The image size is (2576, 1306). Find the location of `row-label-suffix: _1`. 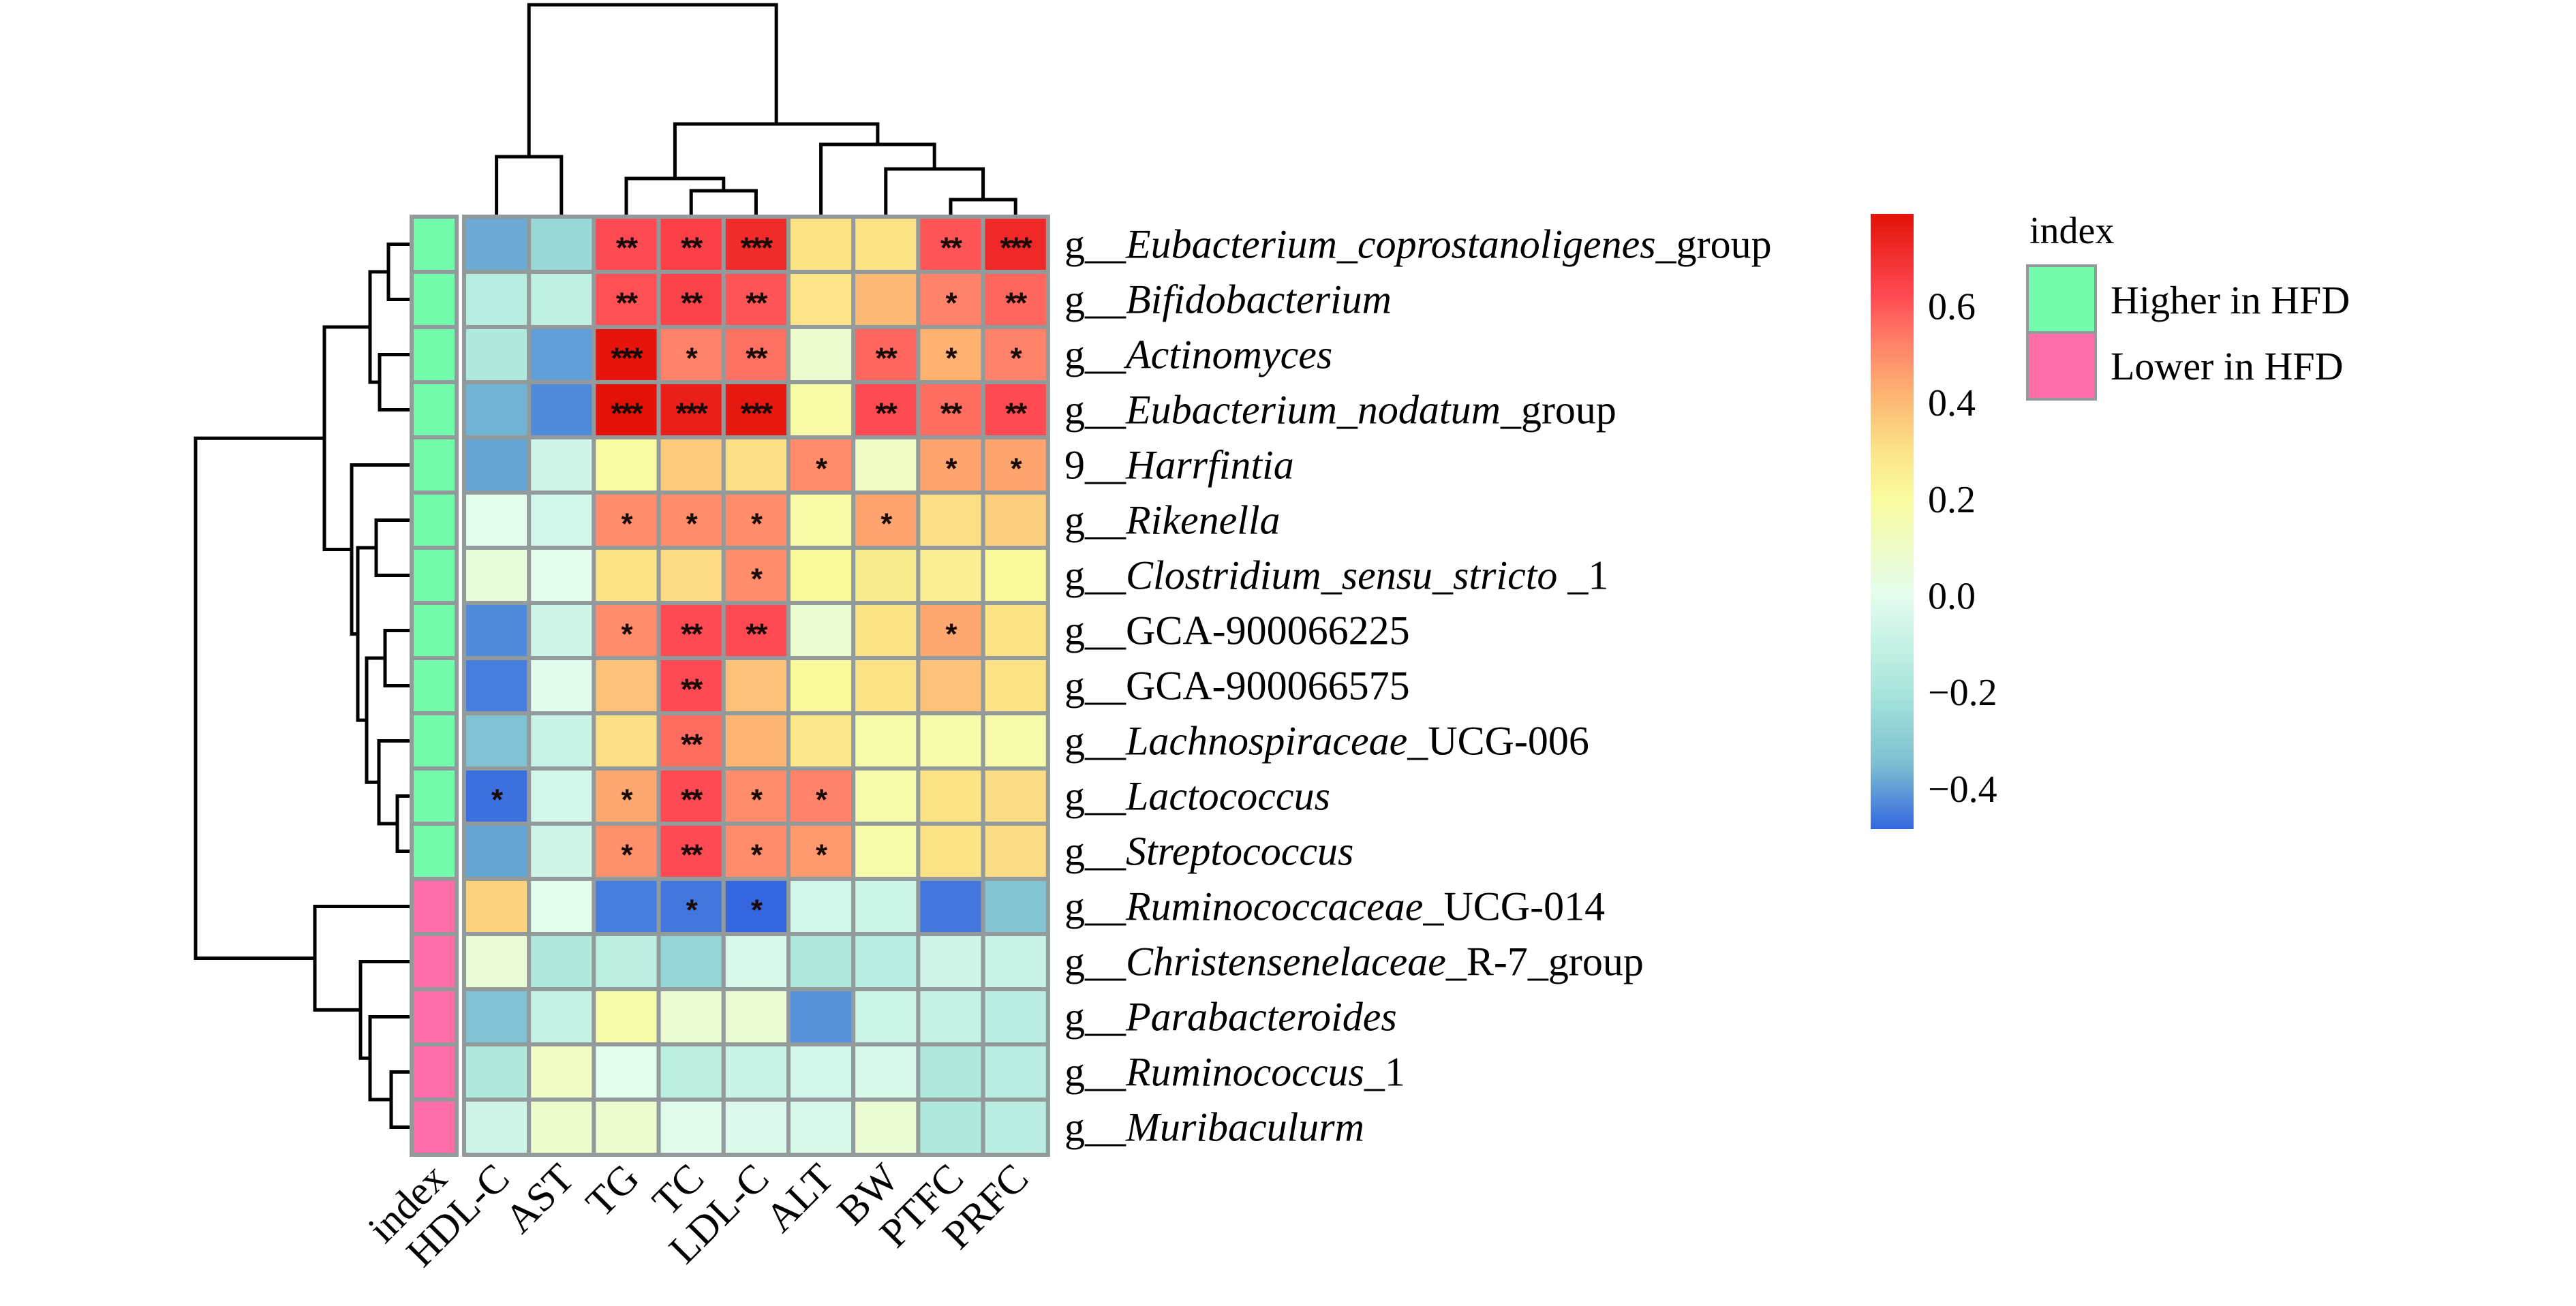

row-label-suffix: _1 is located at coordinates (1582, 575).